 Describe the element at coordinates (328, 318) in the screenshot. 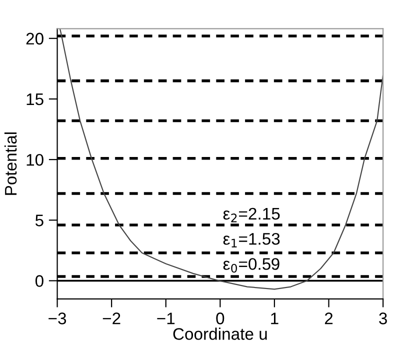

I see `x-tick-label: 2` at that location.